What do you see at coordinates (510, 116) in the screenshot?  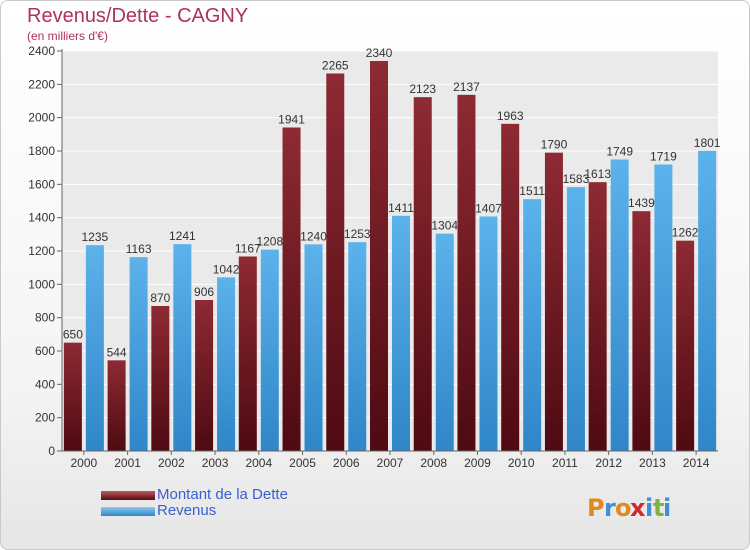 I see `data-label-dette: 1963` at bounding box center [510, 116].